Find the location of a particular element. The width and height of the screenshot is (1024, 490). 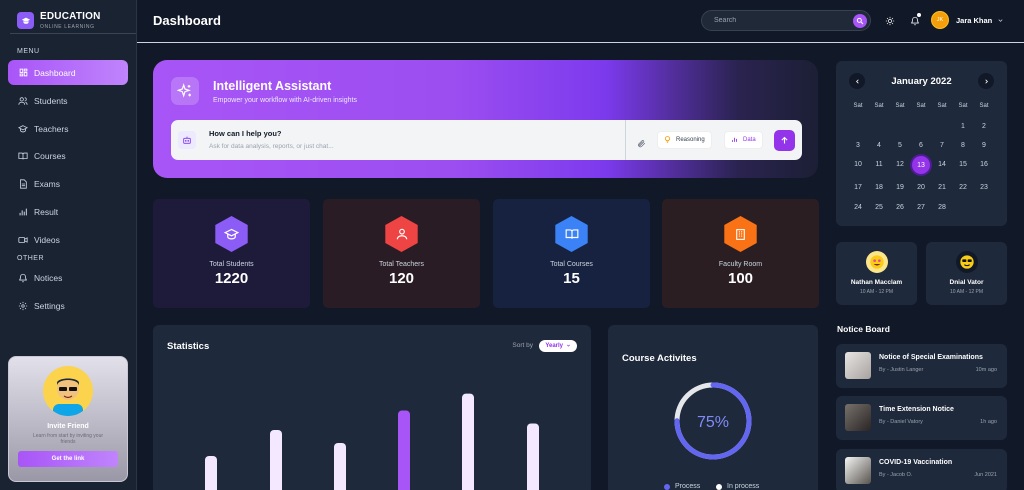

calendar-day: 27 is located at coordinates (921, 207).